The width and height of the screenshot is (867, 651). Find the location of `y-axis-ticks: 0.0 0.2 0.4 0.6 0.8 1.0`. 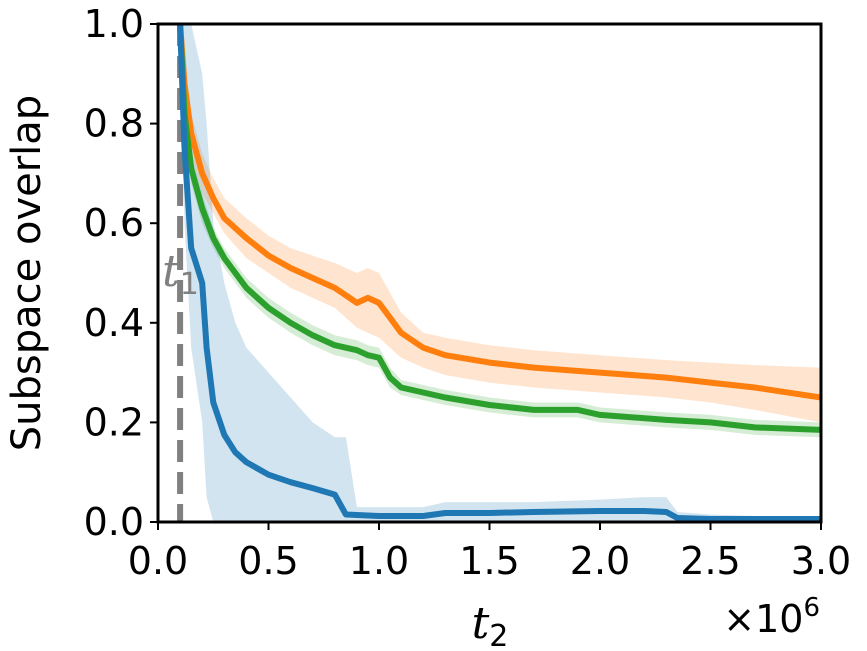

y-axis-ticks: 0.0 0.2 0.4 0.6 0.8 1.0 is located at coordinates (121, 273).